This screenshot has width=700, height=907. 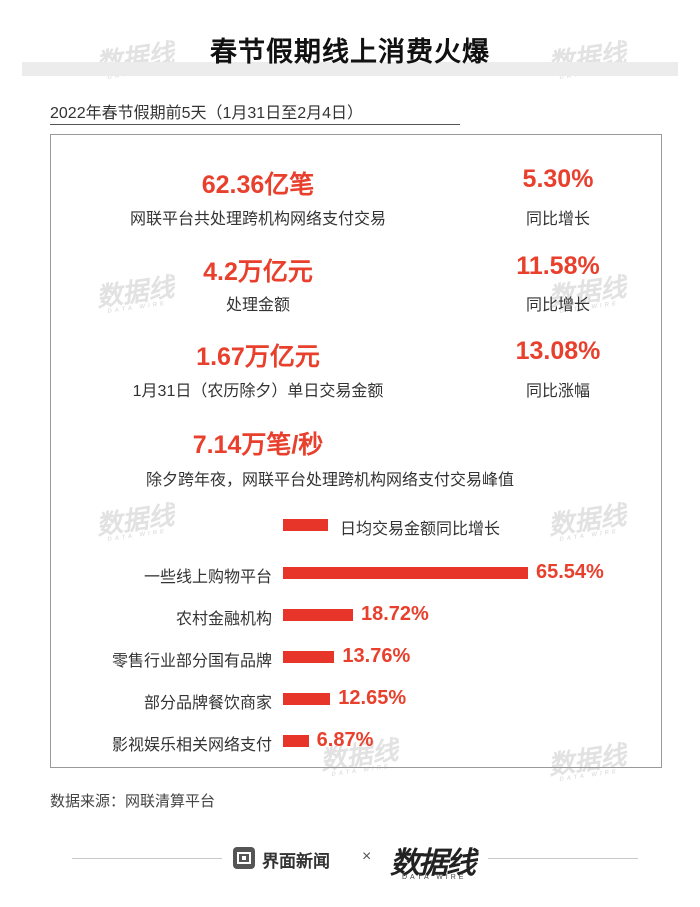 I want to click on stat-label-single-day: 1月31日（农历除夕）单日交易金额, so click(x=258, y=391).